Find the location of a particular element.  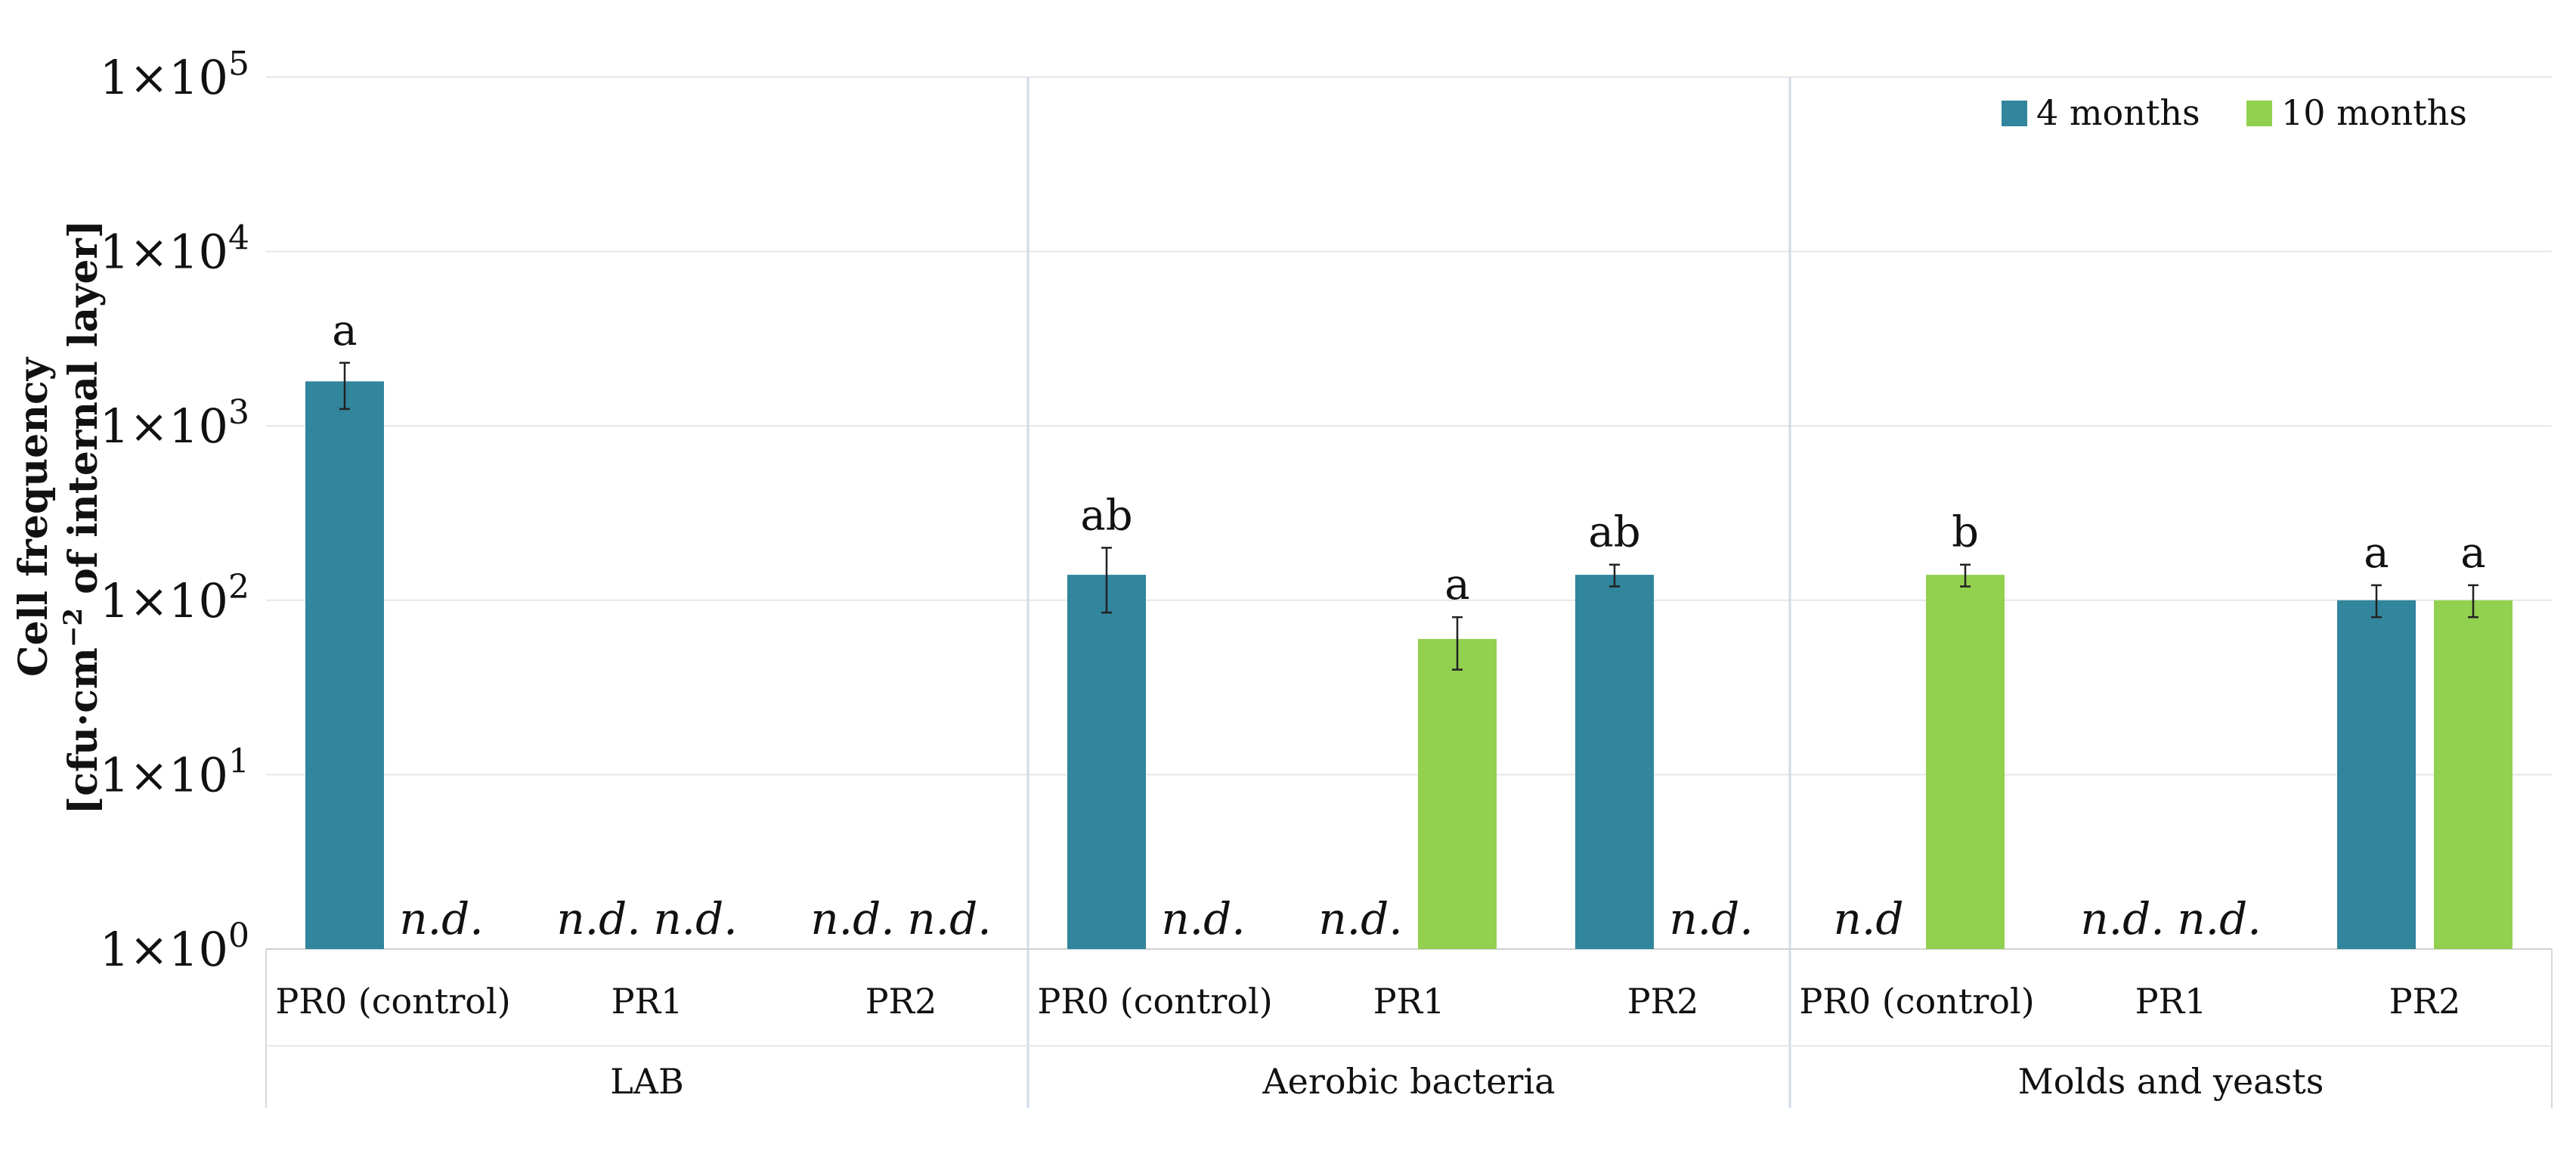

y-axis-label-line2-pre: [cfu·cm is located at coordinates (83, 730).